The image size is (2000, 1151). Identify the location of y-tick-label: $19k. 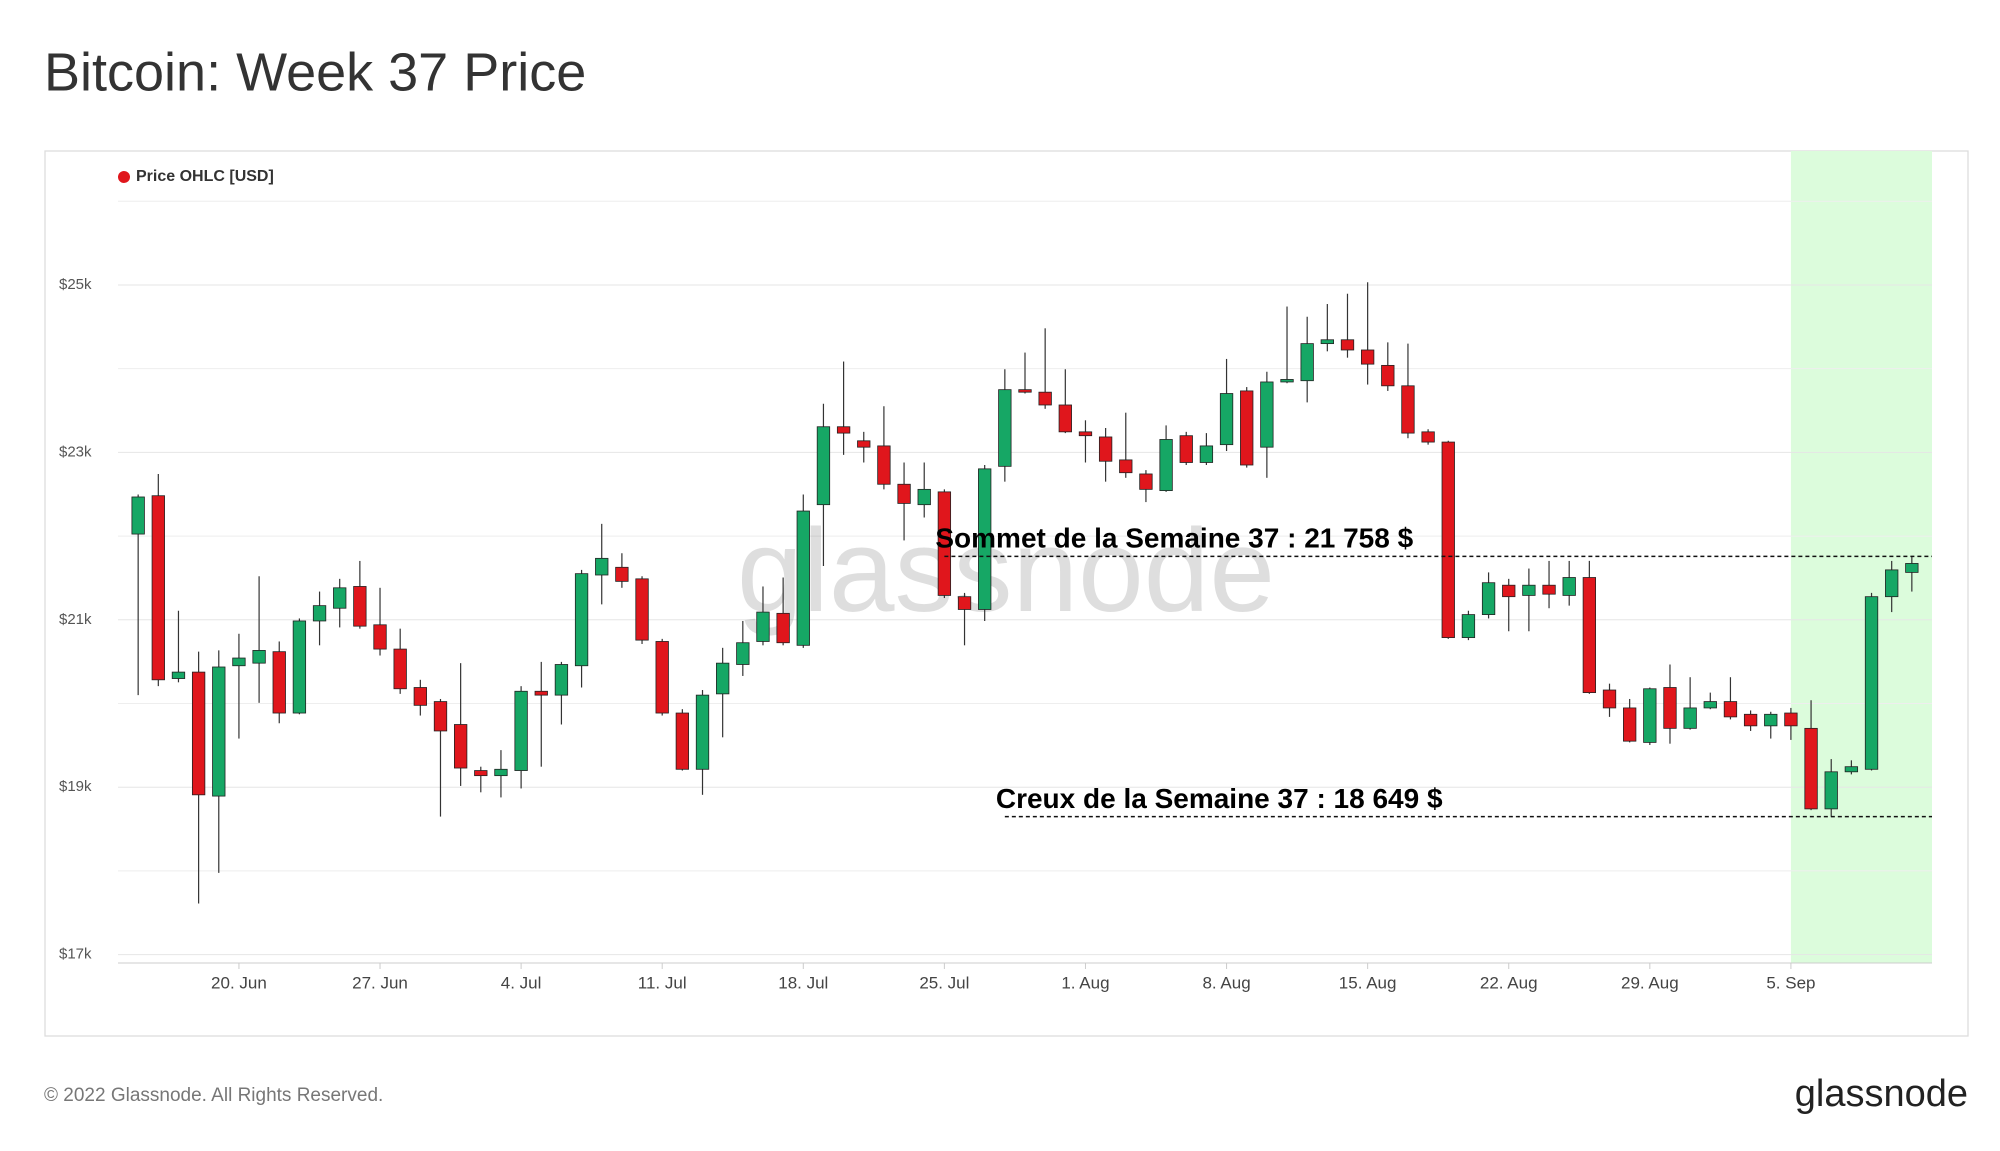
(75, 786).